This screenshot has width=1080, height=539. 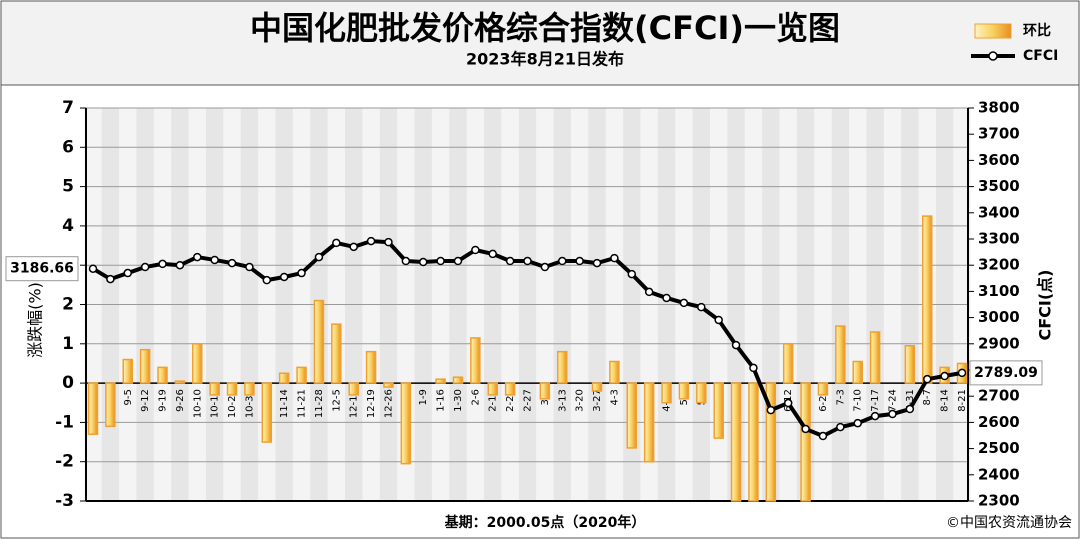 What do you see at coordinates (284, 403) in the screenshot?
I see `x-tick-label: 11-14` at bounding box center [284, 403].